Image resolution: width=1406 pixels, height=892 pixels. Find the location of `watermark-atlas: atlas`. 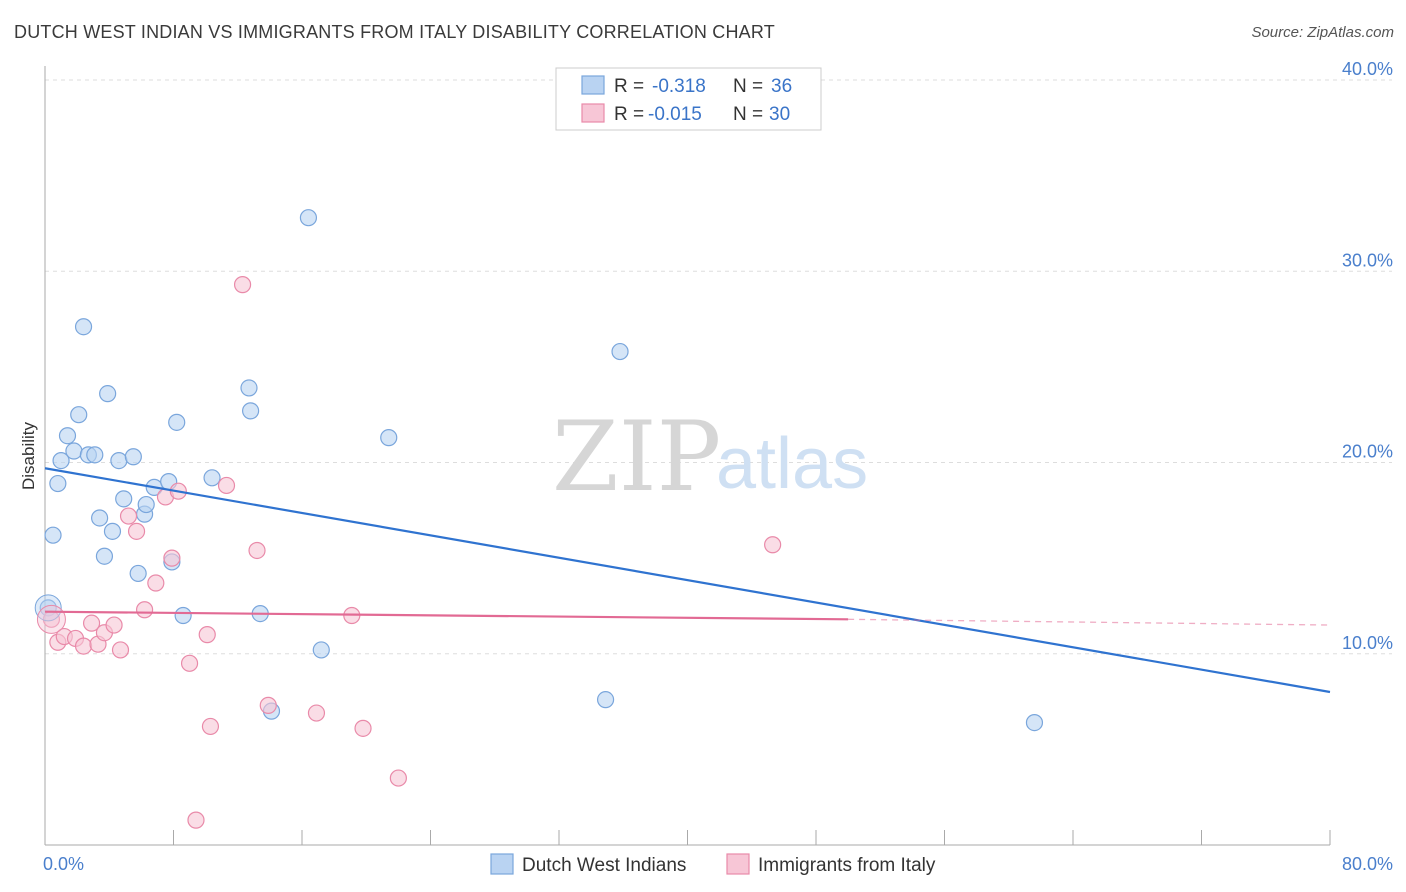

watermark-atlas: atlas is located at coordinates (792, 464).